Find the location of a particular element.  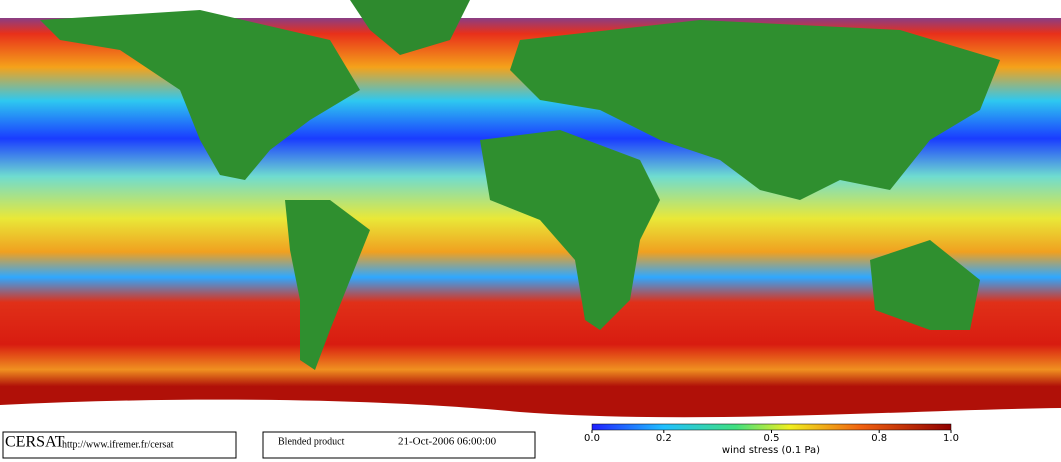

colorbar-ramp is located at coordinates (771, 427).